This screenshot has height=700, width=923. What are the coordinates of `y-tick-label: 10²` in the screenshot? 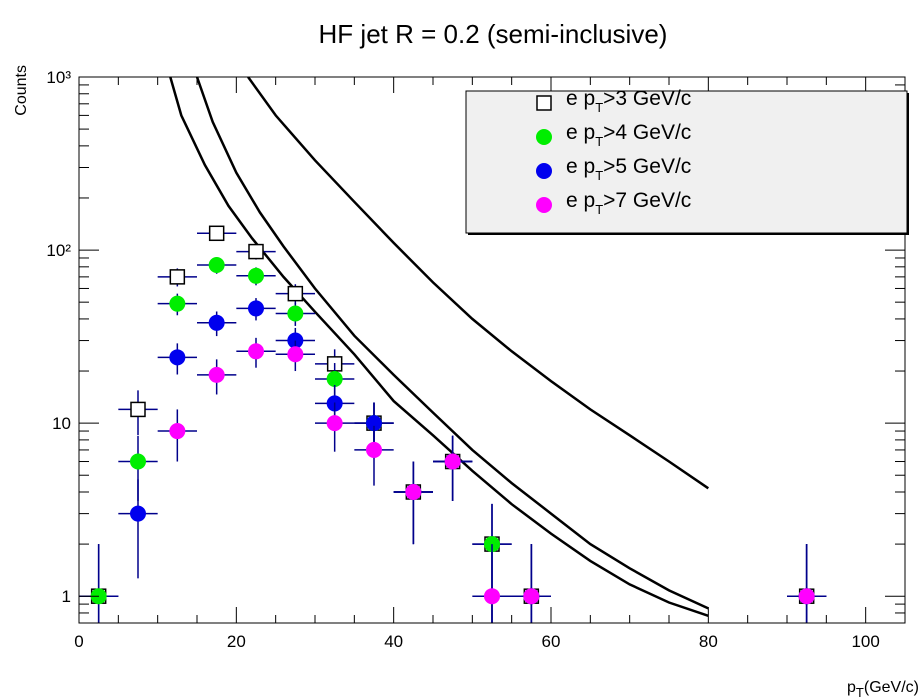 It's located at (58, 250).